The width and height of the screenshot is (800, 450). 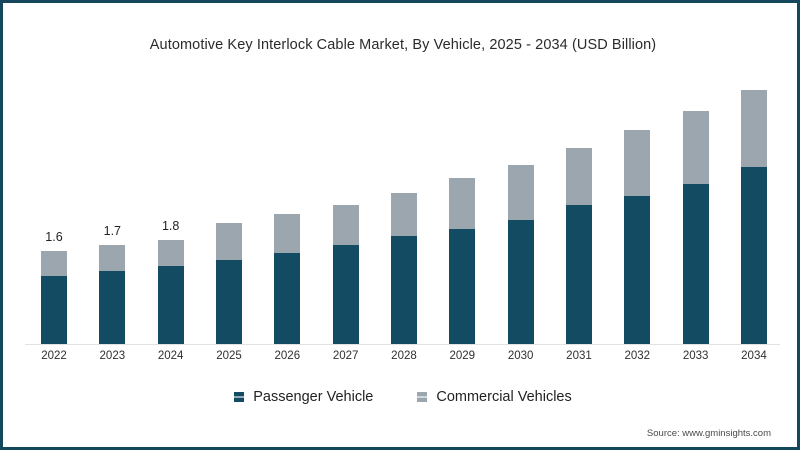 I want to click on x-axis-tick-2023: 2023, so click(x=112, y=356).